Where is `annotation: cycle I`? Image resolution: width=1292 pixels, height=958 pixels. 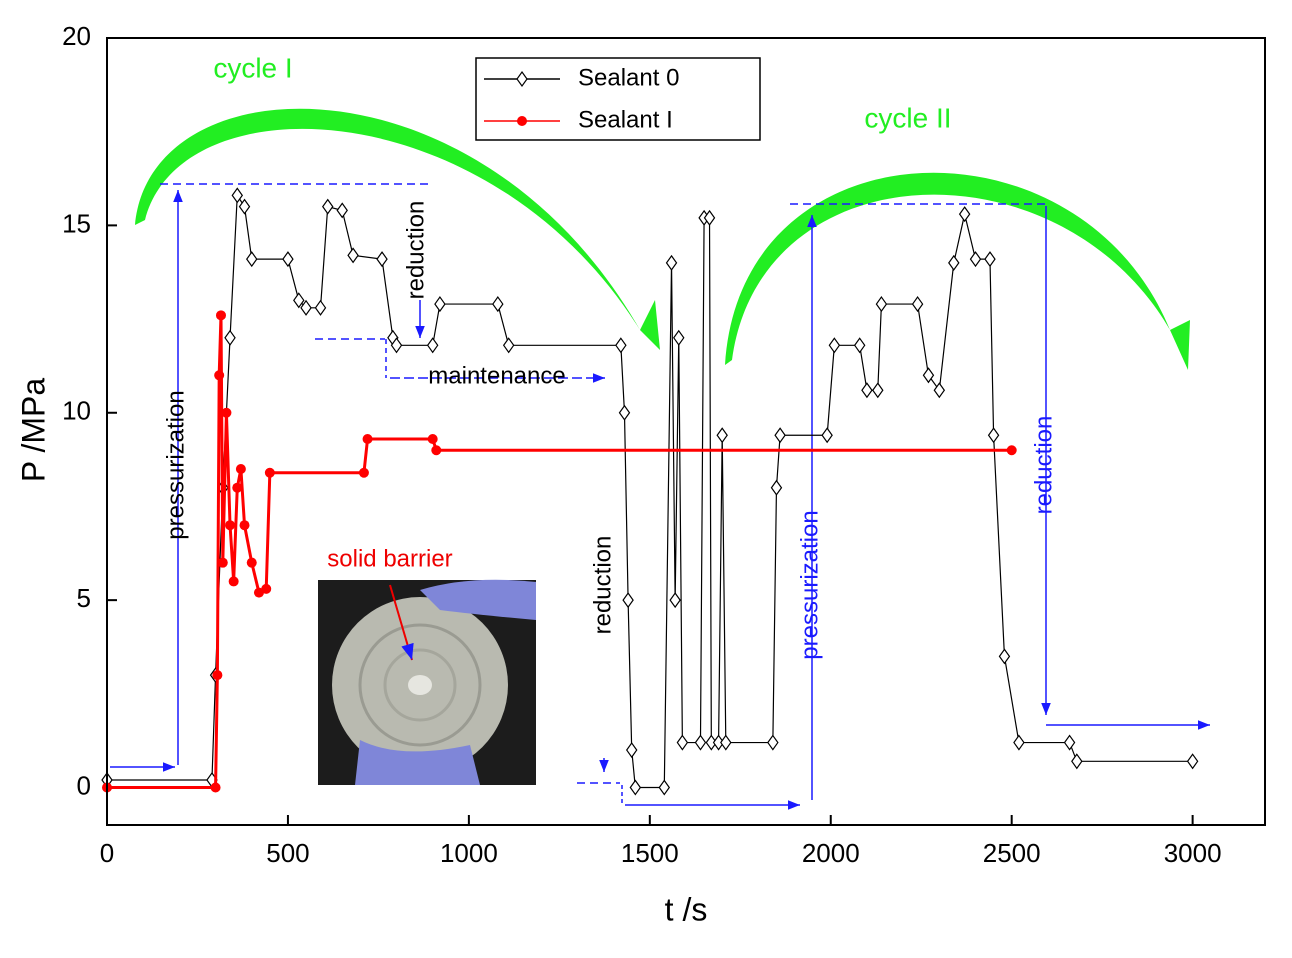 annotation: cycle I is located at coordinates (252, 67).